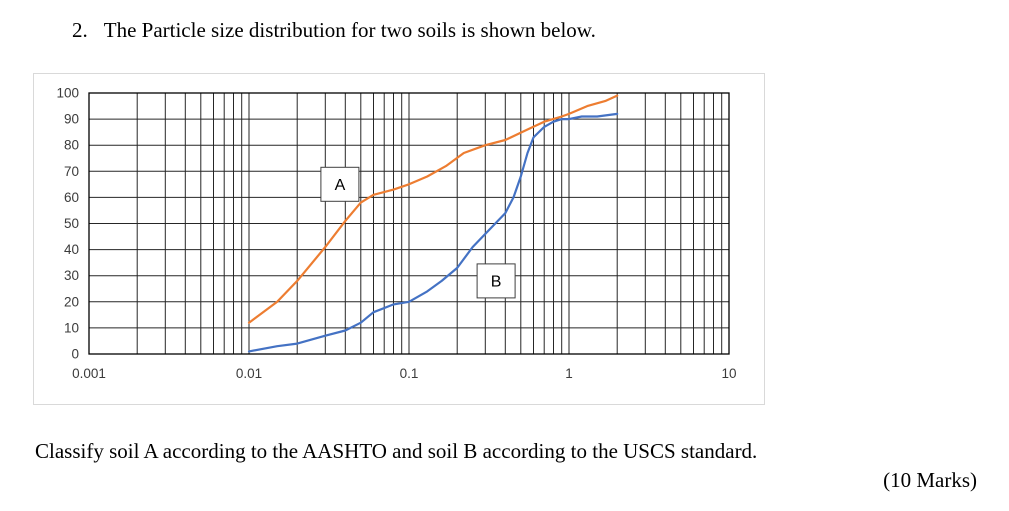 The width and height of the screenshot is (1009, 511). Describe the element at coordinates (89, 373) in the screenshot. I see `x-tick-label: 0.001` at that location.